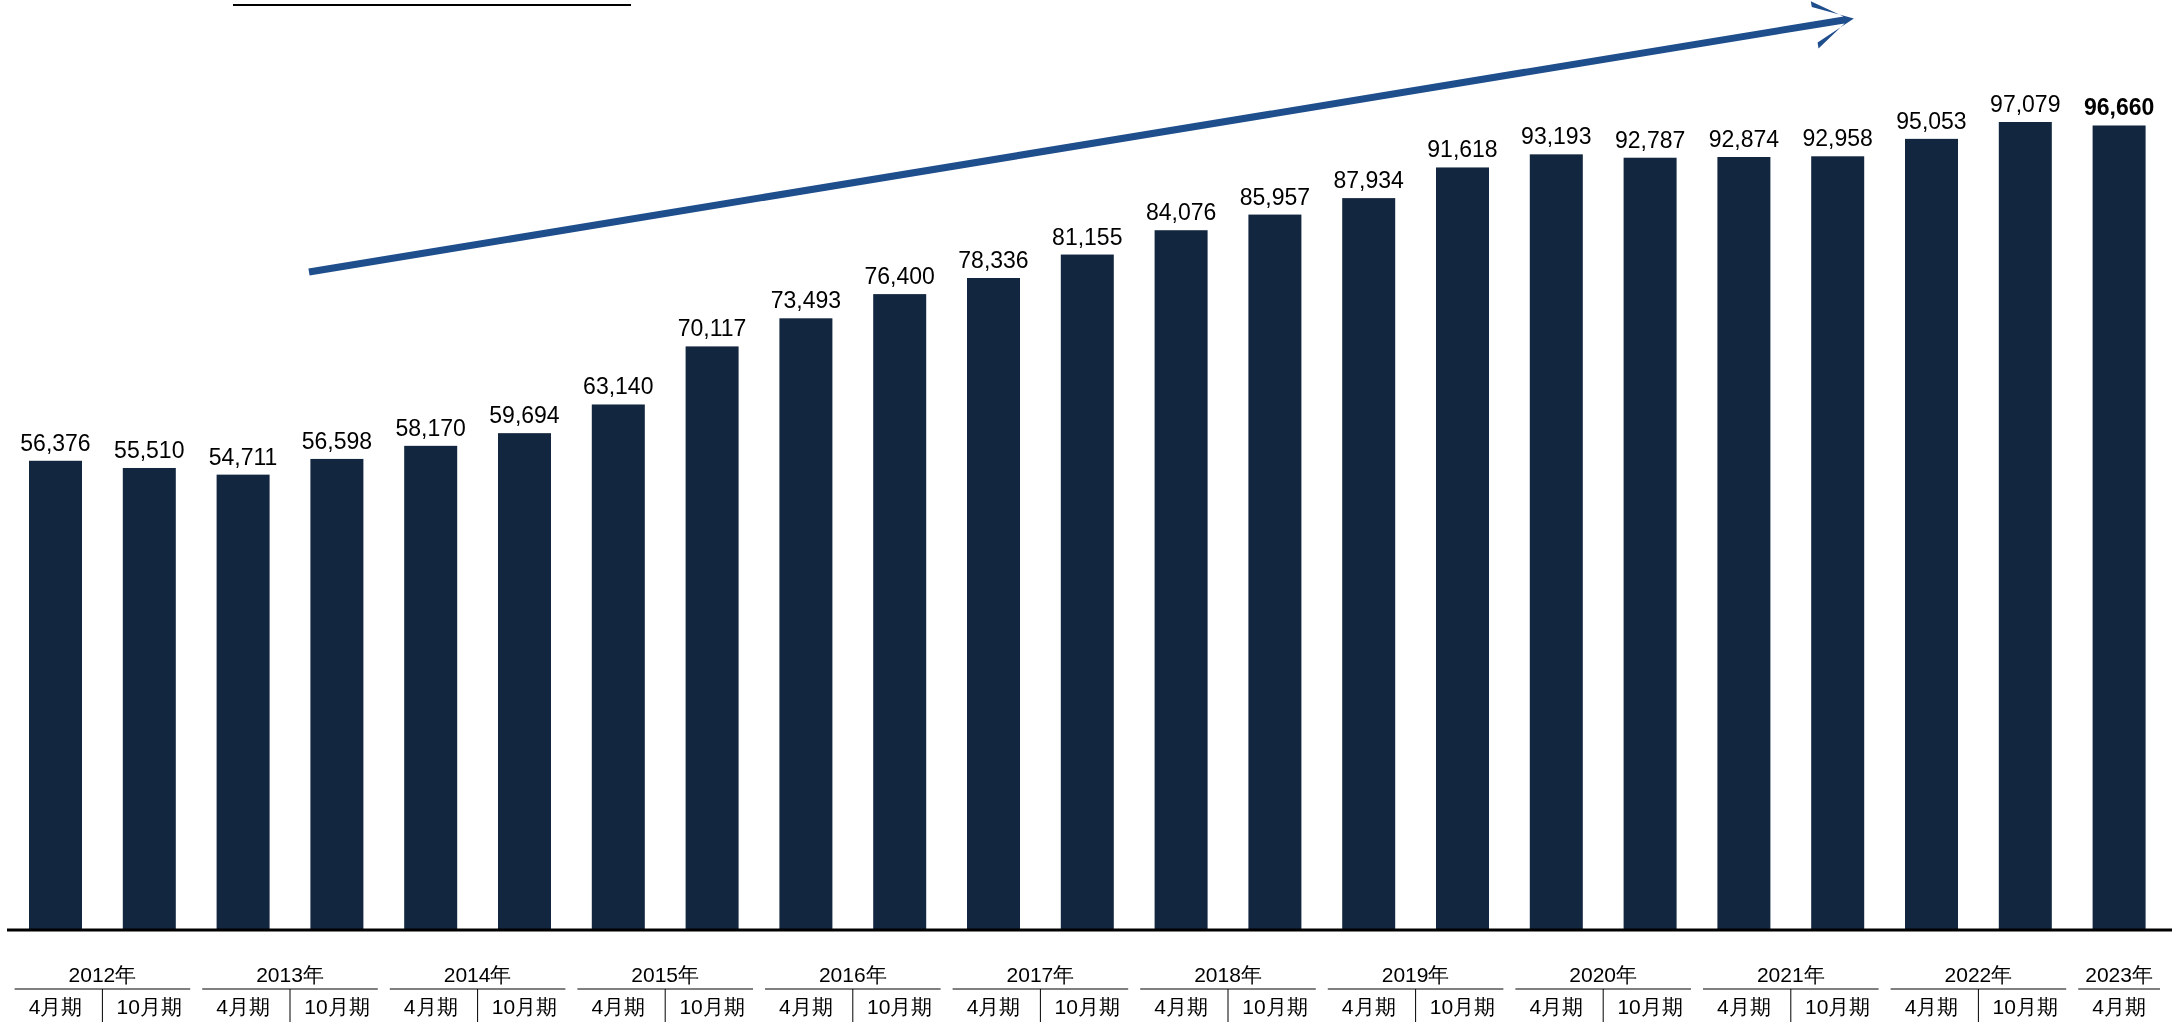 This screenshot has height=1022, width=2176. What do you see at coordinates (477, 974) in the screenshot?
I see `text: 2014年` at bounding box center [477, 974].